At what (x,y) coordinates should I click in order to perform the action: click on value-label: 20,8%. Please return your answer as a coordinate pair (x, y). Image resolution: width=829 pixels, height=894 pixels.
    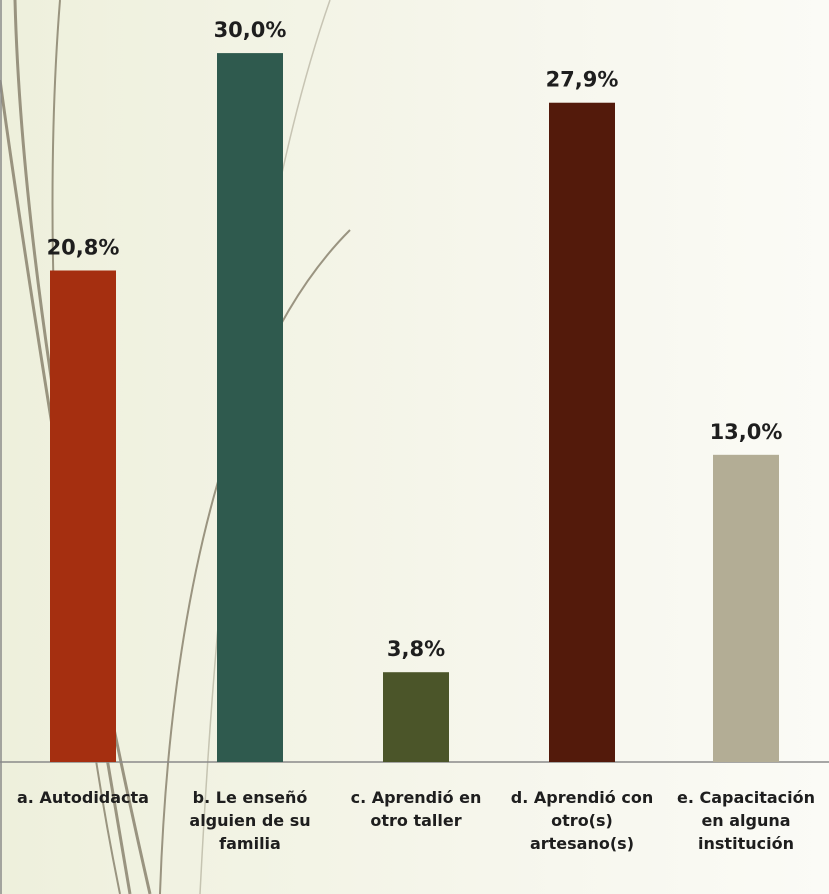
    Looking at the image, I should click on (83, 247).